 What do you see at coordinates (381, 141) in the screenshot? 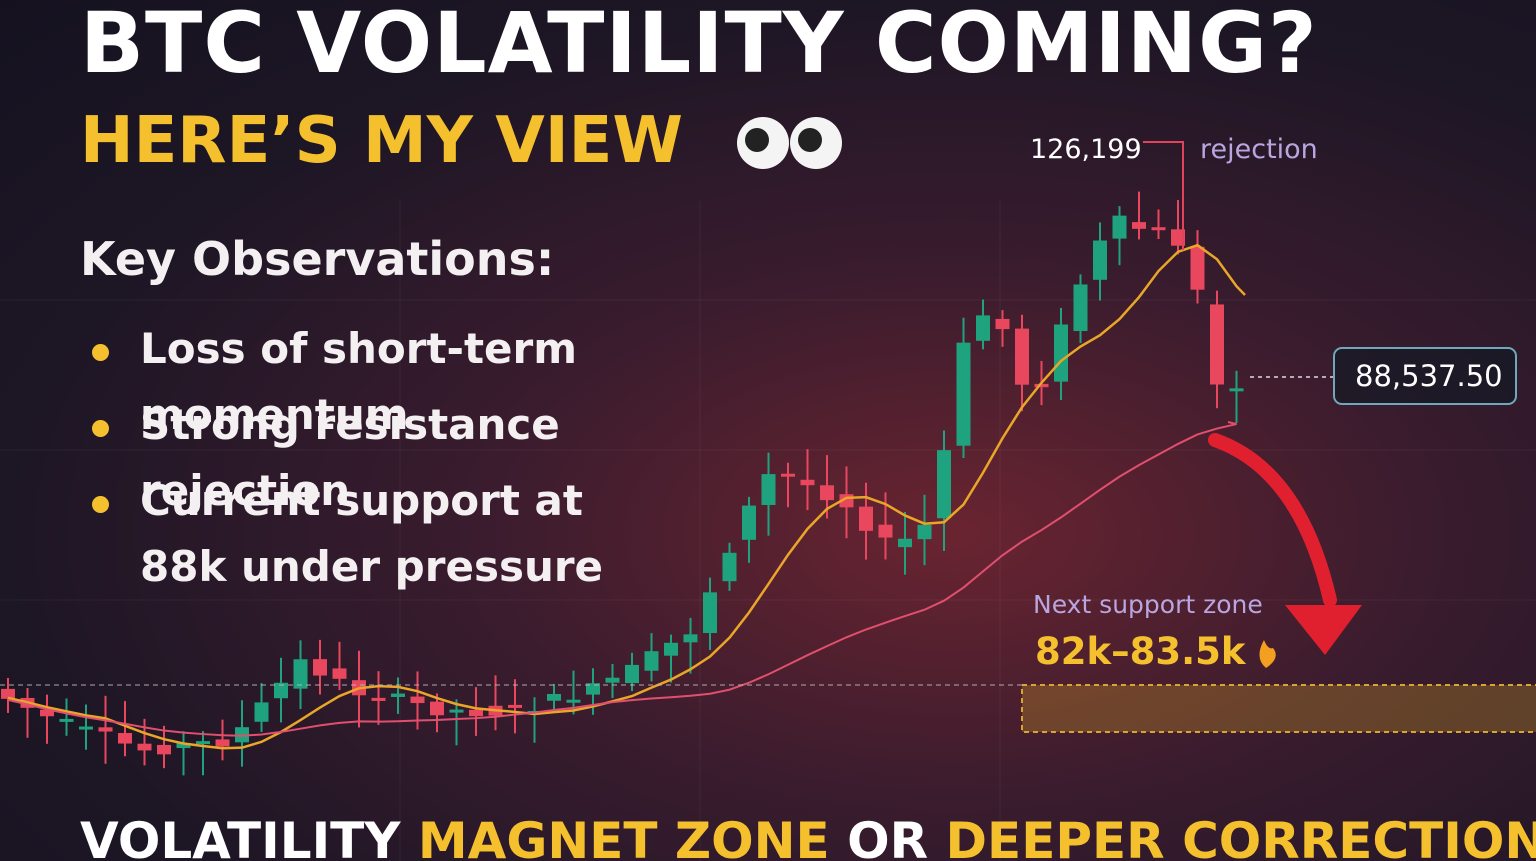
I see `subtitle: HERE’S MY VIEW` at bounding box center [381, 141].